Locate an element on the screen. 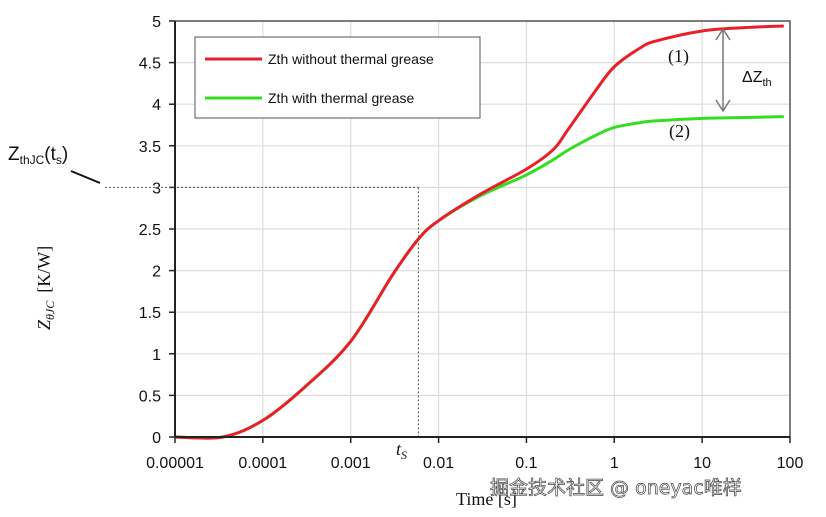 The width and height of the screenshot is (826, 517). x-tick-label: 0.01 is located at coordinates (438, 463).